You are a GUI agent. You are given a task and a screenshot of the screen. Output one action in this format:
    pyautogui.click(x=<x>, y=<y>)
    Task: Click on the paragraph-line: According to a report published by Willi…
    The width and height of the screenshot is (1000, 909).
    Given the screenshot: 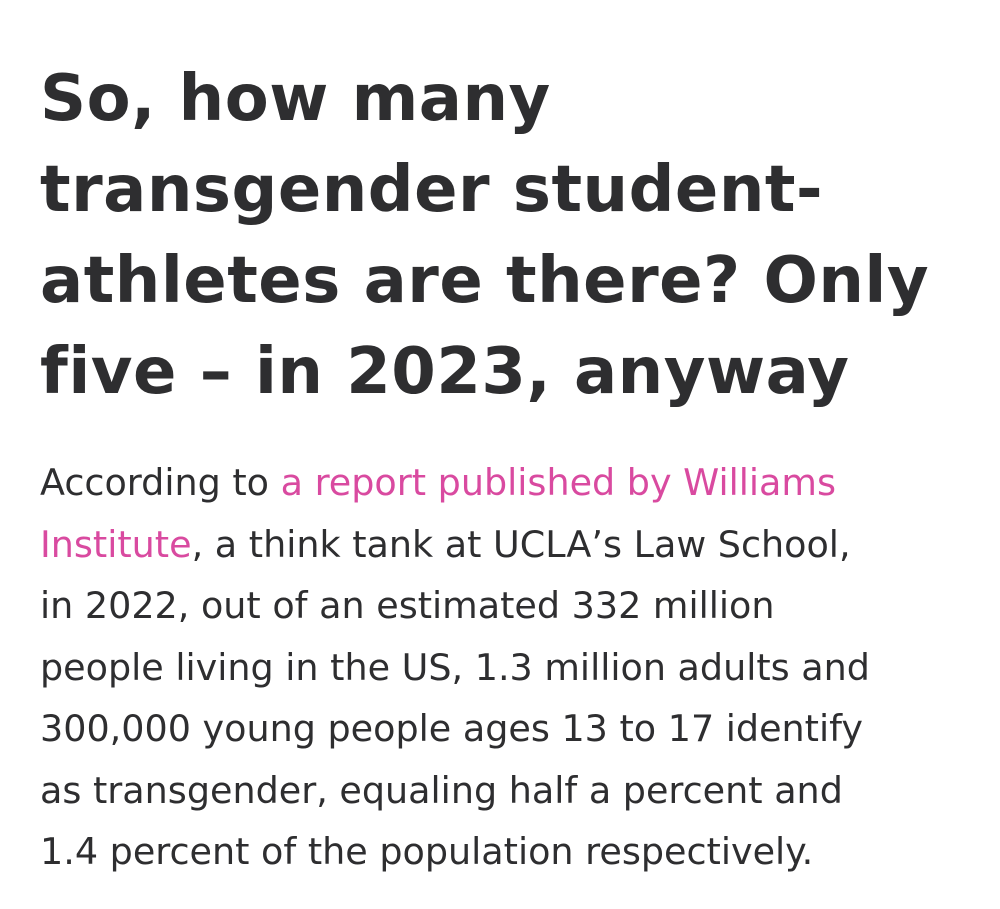 What is the action you would take?
    pyautogui.click(x=490, y=483)
    